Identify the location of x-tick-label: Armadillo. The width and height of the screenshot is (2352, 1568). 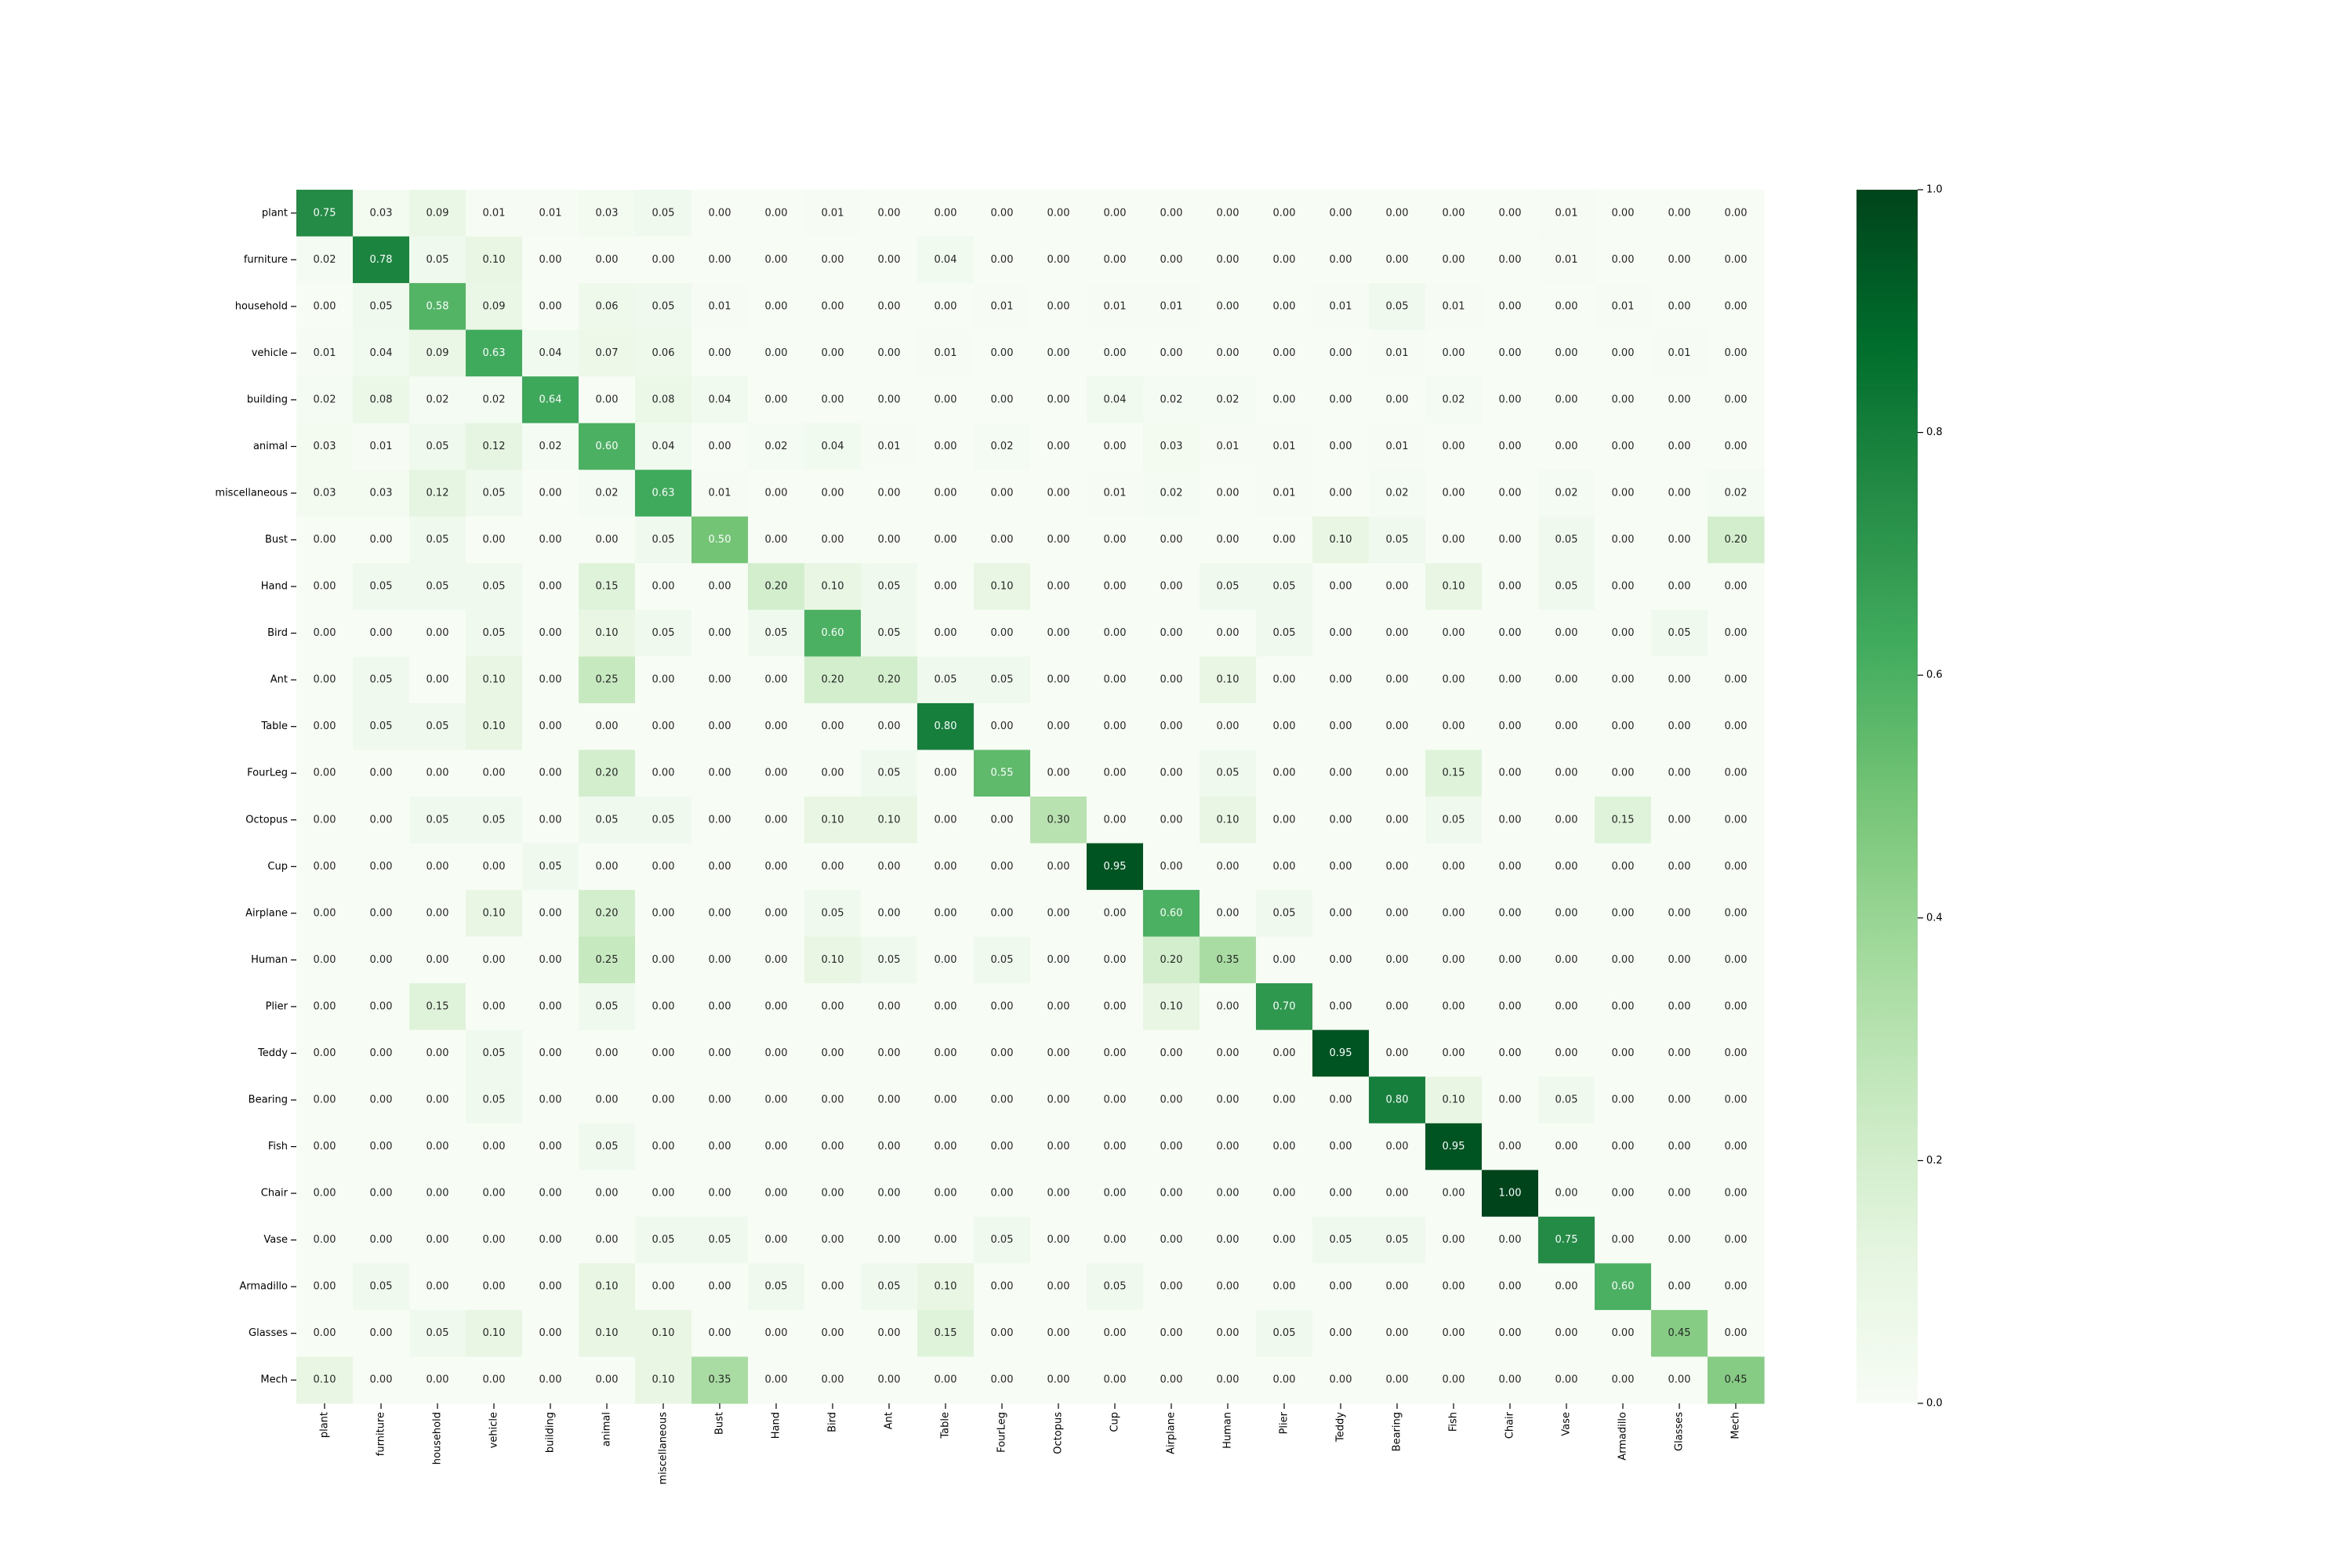
(1623, 1436).